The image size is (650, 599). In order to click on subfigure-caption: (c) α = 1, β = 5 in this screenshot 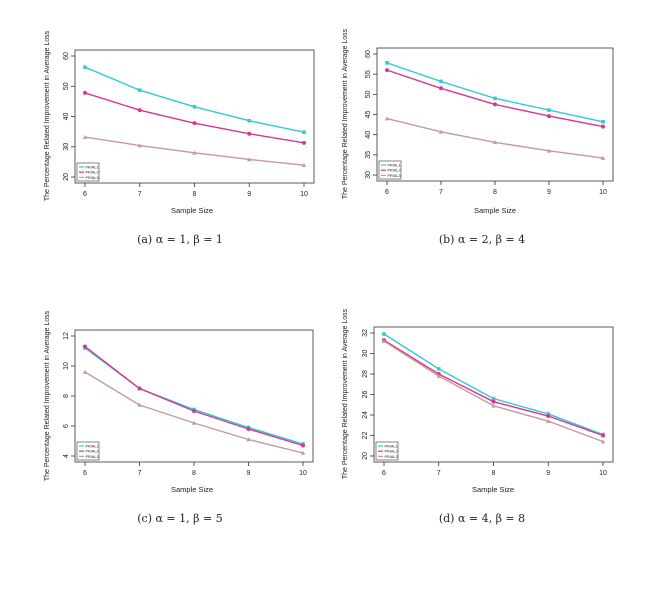, I will do `click(179, 518)`.